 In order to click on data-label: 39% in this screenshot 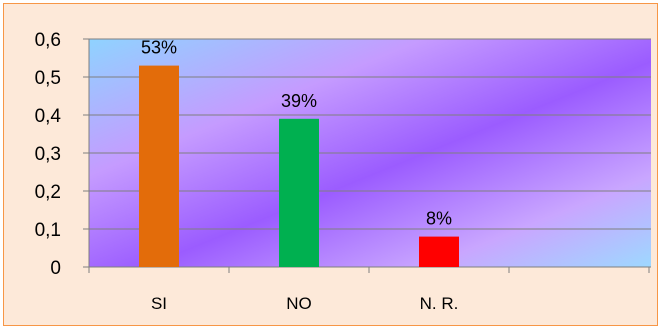, I will do `click(299, 101)`.